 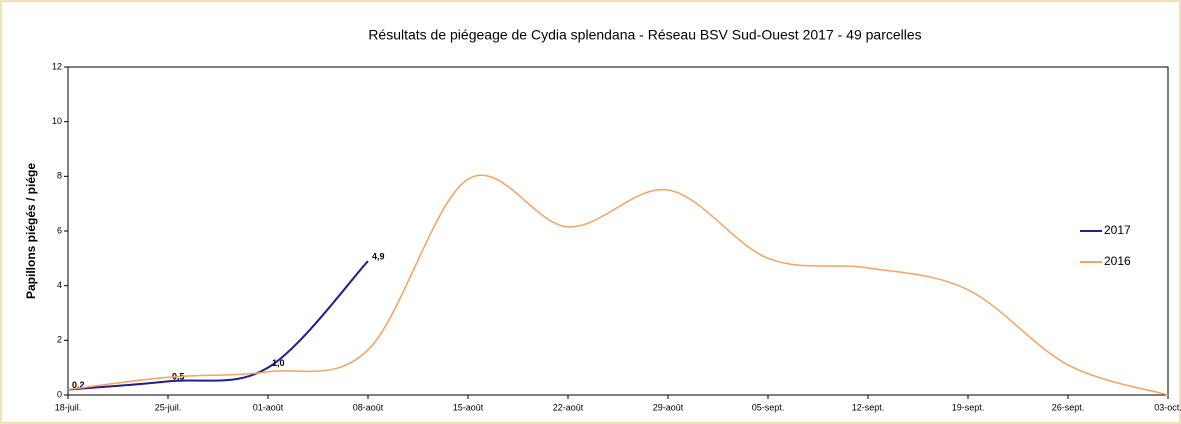 I want to click on y-tick-label: 10, so click(x=57, y=121).